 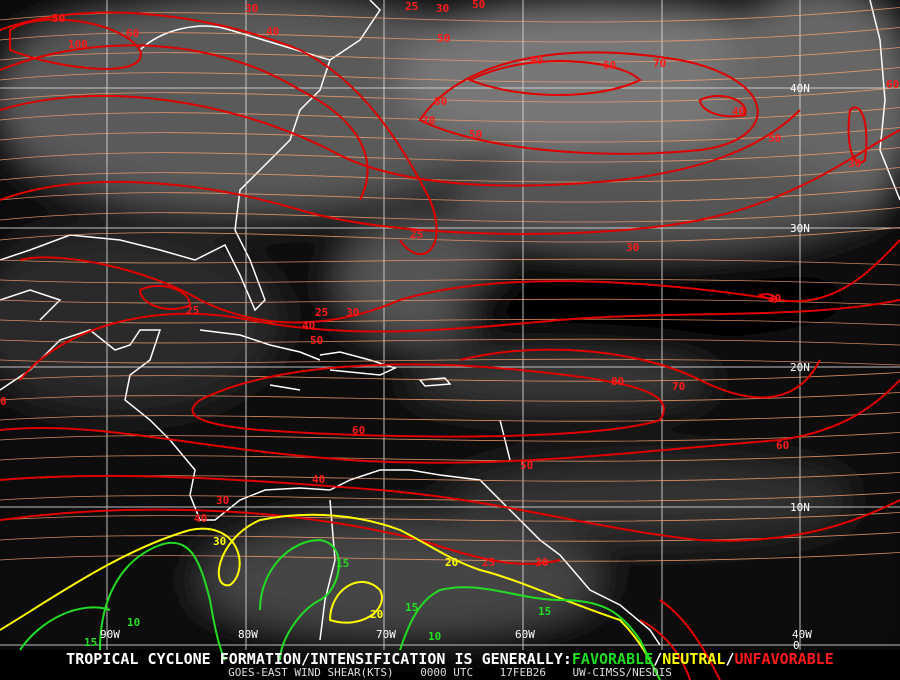 What do you see at coordinates (622, 672) in the screenshot?
I see `product-source: UW-CIMSS/NESDIS` at bounding box center [622, 672].